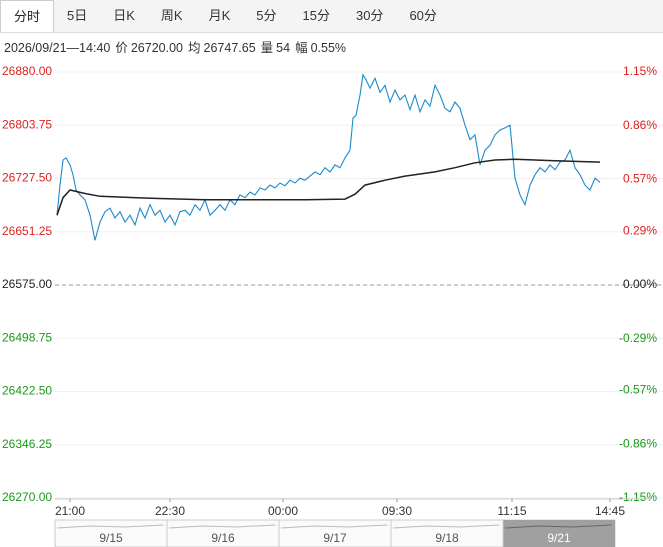 The image size is (663, 547). What do you see at coordinates (27, 337) in the screenshot?
I see `y-tick-label: 26498.75` at bounding box center [27, 337].